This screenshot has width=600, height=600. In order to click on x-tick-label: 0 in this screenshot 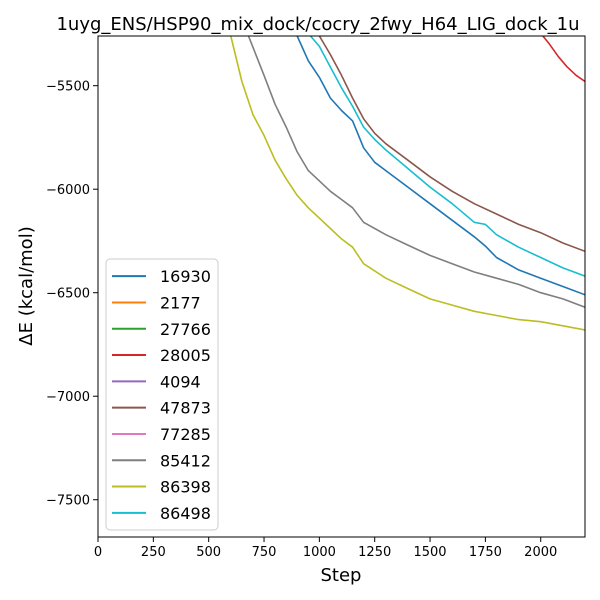, I will do `click(98, 552)`.